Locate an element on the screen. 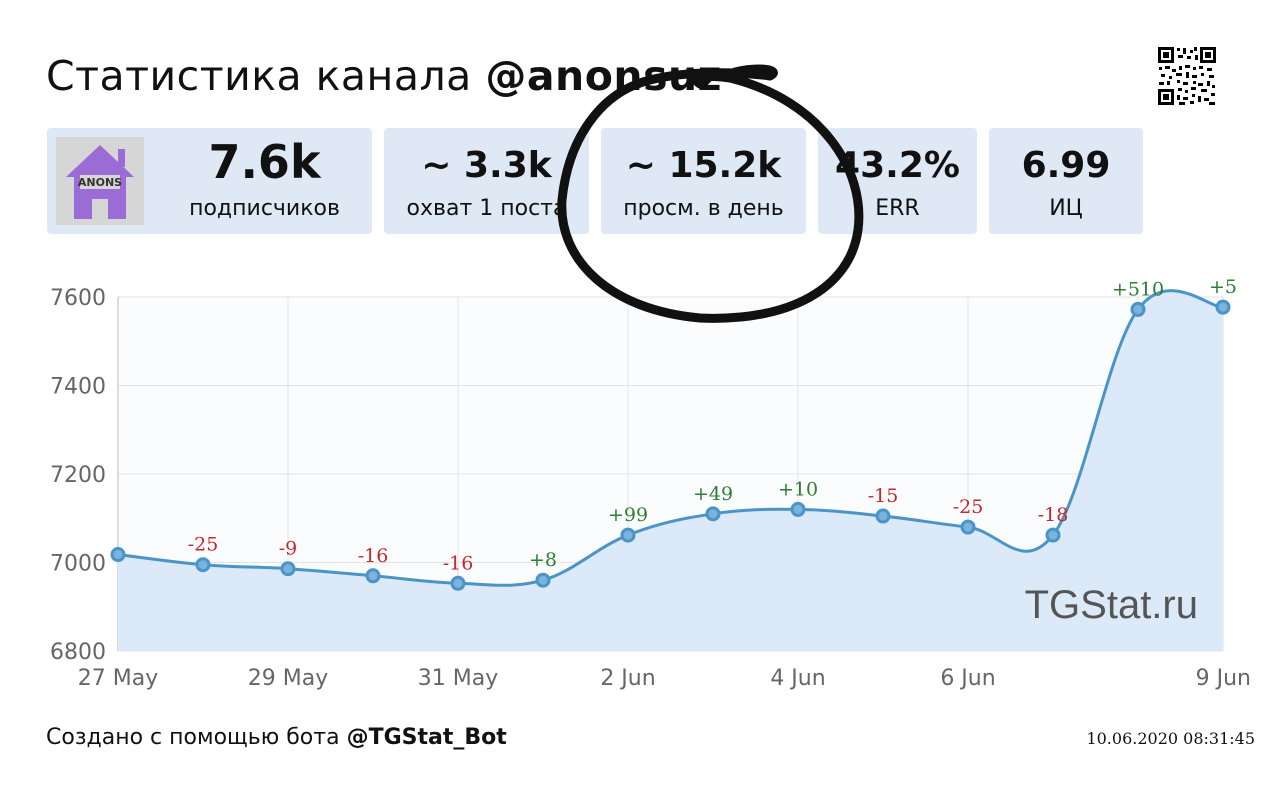  anons-logo-icon: ANONS is located at coordinates (100, 182).